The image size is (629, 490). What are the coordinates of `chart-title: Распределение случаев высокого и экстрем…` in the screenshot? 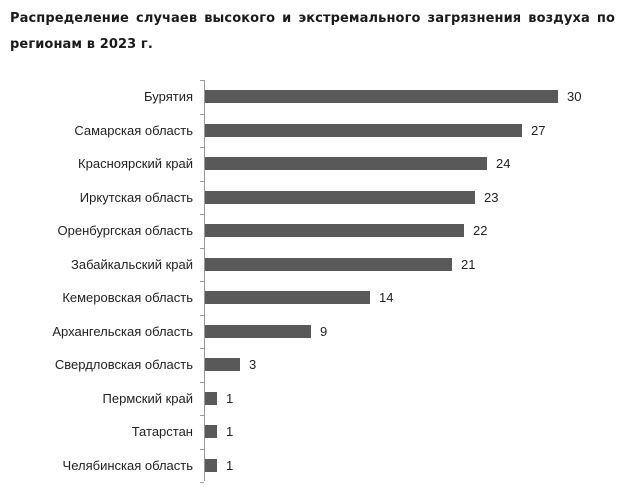 It's located at (312, 31).